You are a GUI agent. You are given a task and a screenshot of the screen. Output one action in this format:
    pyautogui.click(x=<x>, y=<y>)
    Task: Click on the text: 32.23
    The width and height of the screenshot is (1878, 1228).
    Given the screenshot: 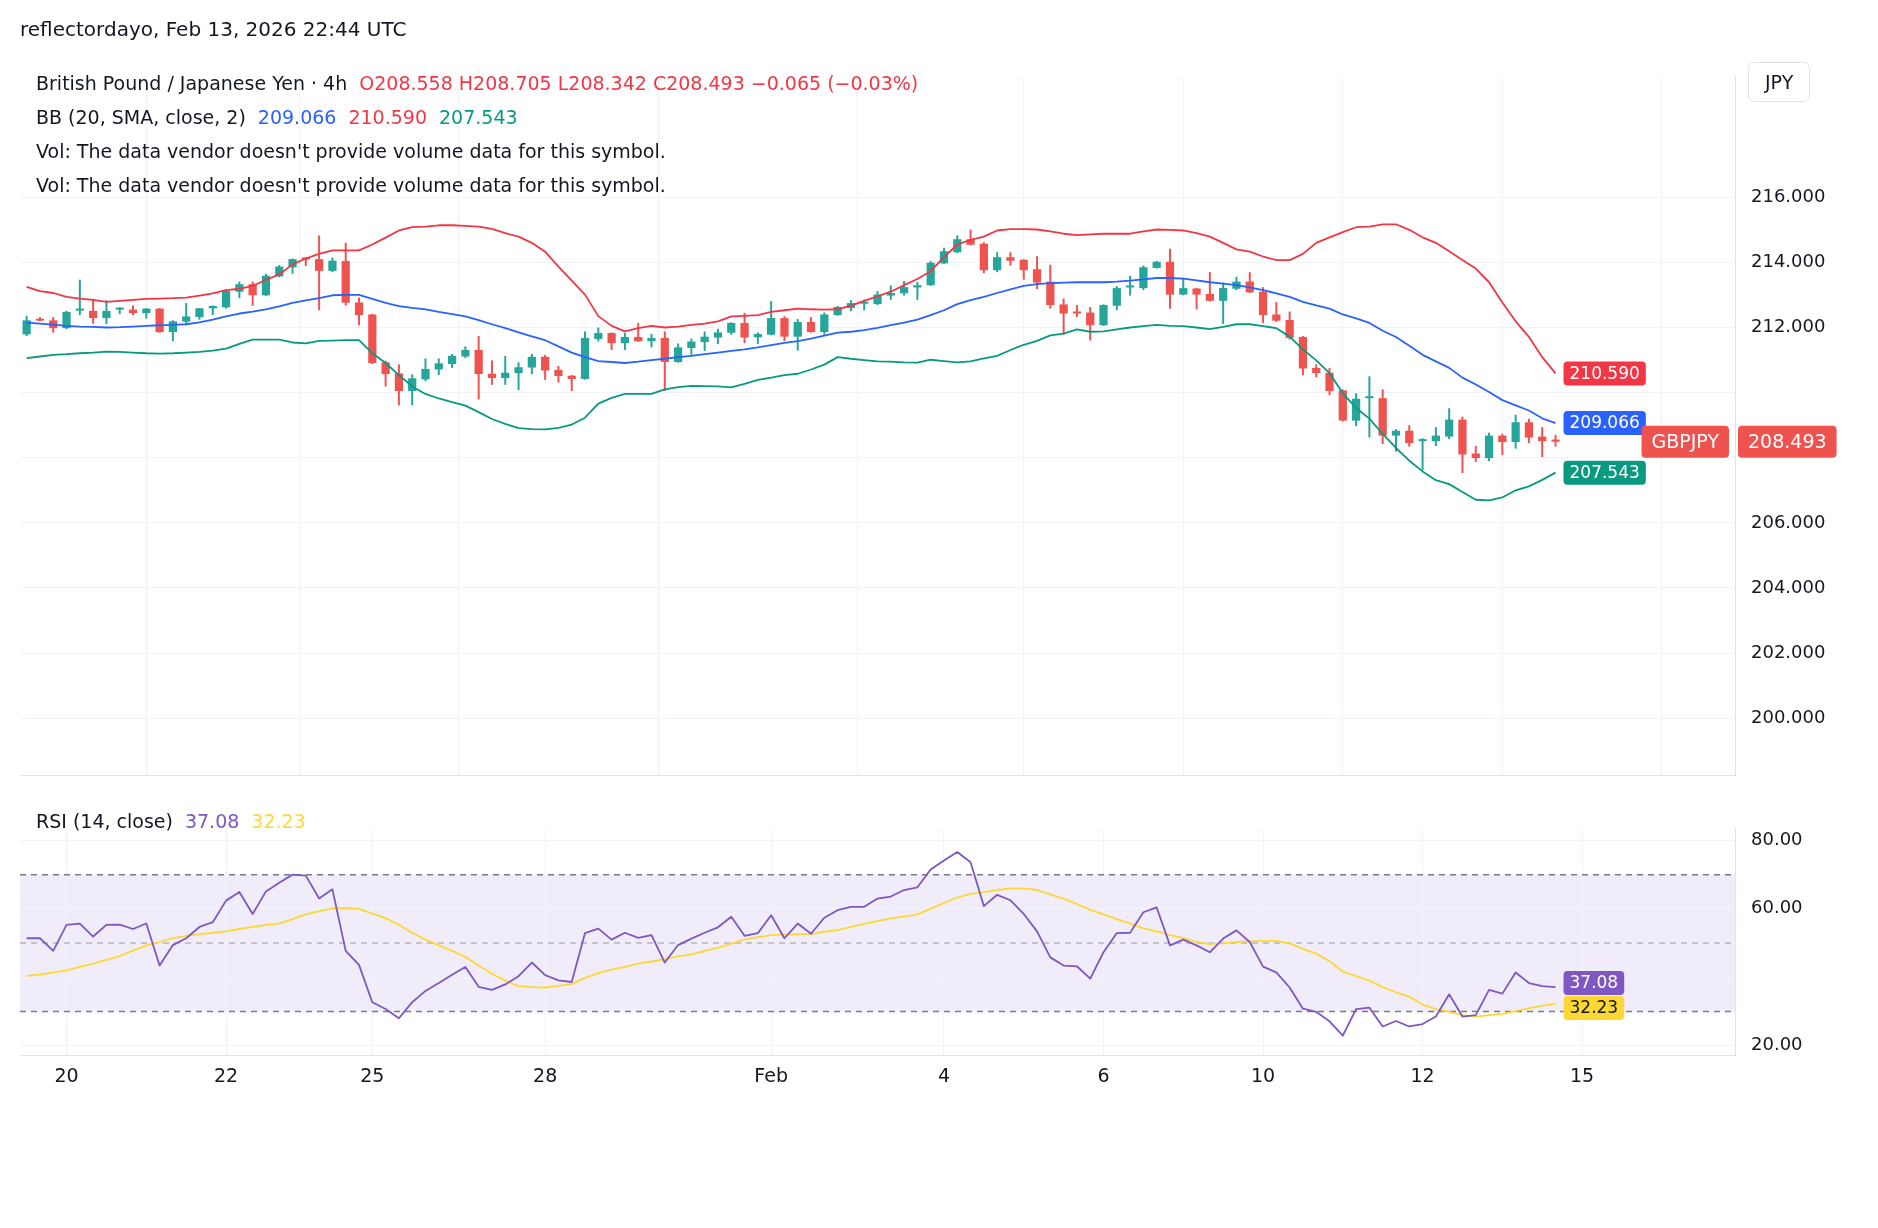 What is the action you would take?
    pyautogui.click(x=278, y=821)
    